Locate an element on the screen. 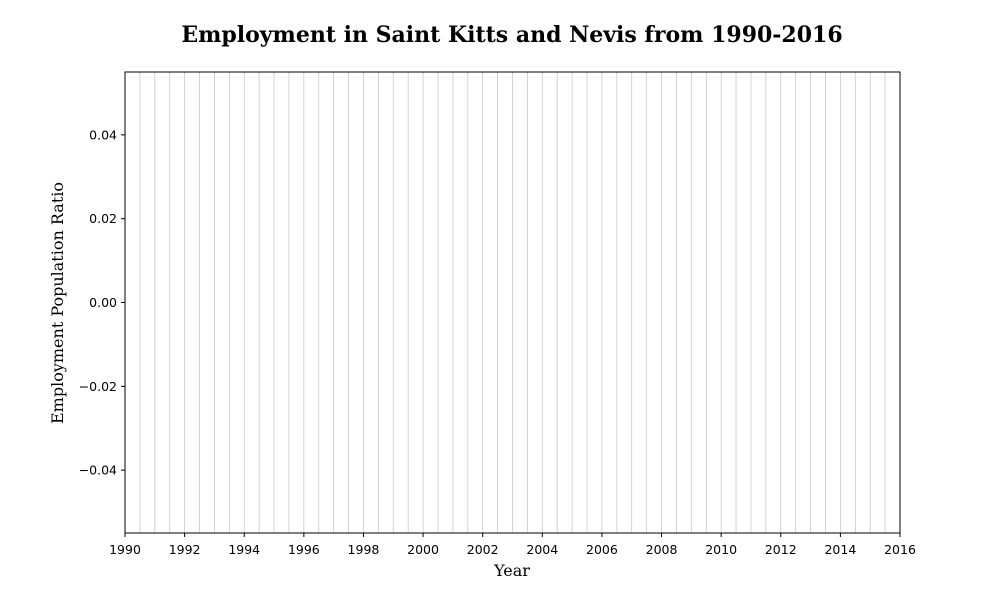 Image resolution: width=1000 pixels, height=600 pixels. y-axis-ticks: −0.04 −0.02 0.00 0.02 0.04 is located at coordinates (102, 302).